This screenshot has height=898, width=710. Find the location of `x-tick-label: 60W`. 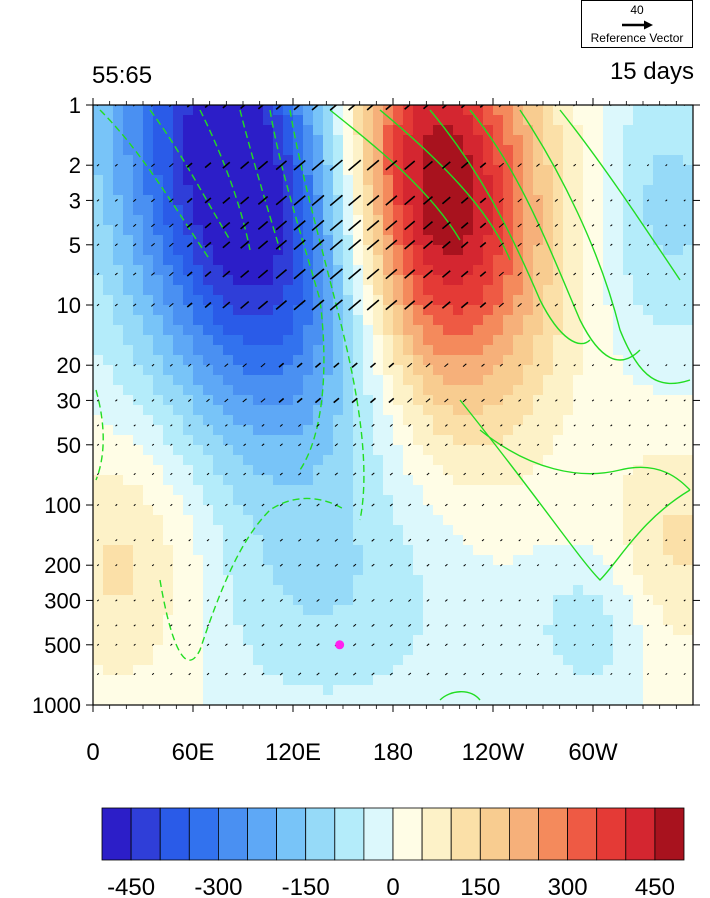

x-tick-label: 60W is located at coordinates (593, 752).